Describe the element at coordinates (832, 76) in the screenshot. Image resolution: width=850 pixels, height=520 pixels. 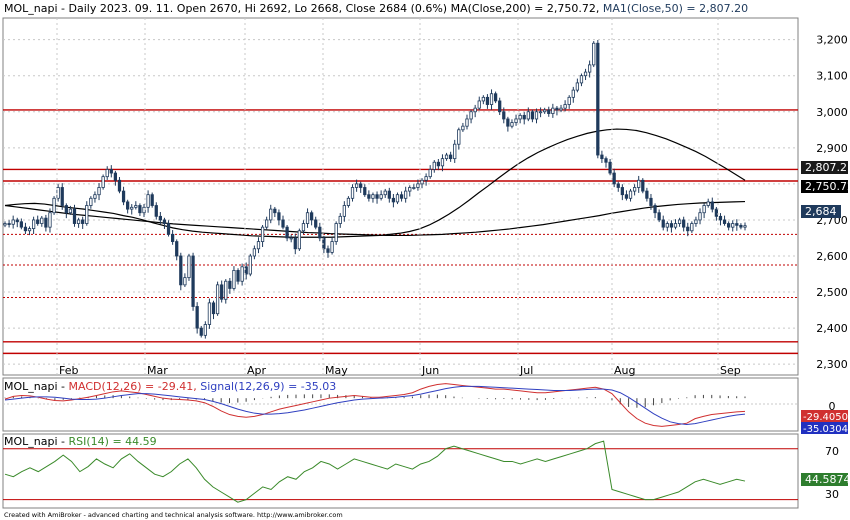
I see `y-tick-label: 3,100` at that location.